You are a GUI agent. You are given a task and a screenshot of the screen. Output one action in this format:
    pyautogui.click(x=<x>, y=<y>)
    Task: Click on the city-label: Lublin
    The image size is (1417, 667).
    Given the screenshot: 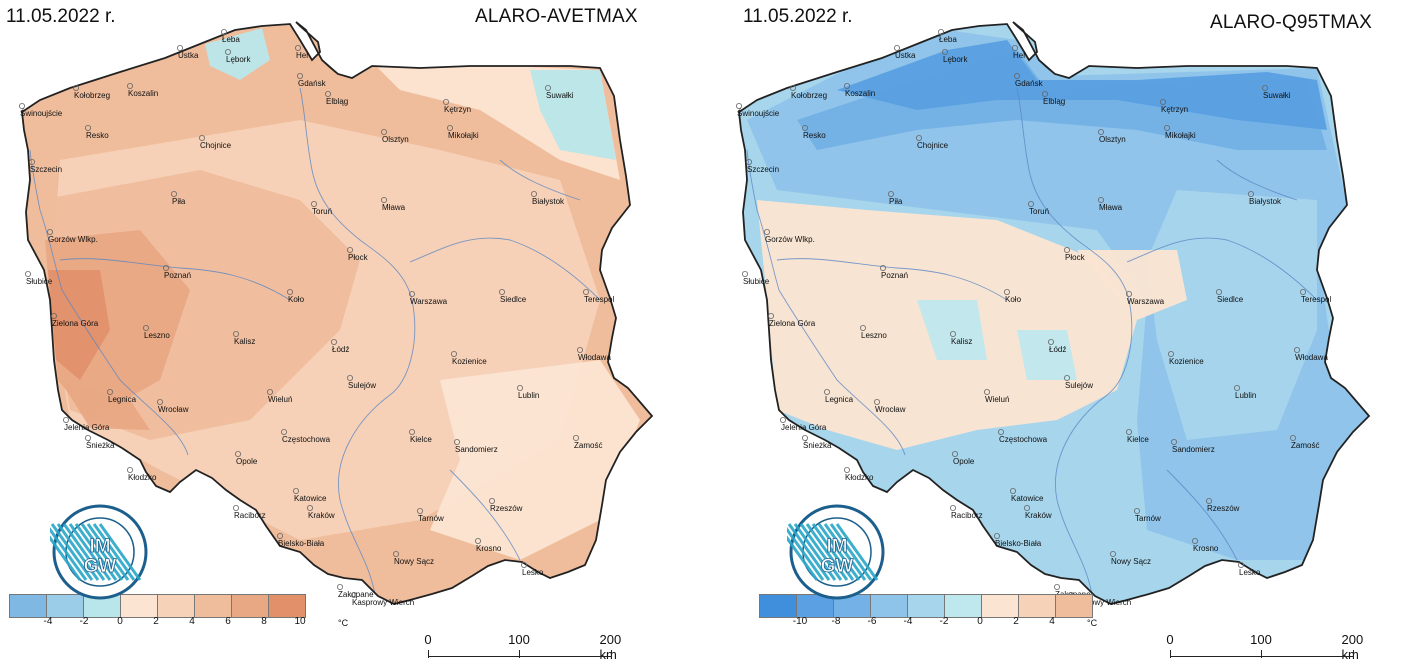 What is the action you would take?
    pyautogui.click(x=1245, y=395)
    